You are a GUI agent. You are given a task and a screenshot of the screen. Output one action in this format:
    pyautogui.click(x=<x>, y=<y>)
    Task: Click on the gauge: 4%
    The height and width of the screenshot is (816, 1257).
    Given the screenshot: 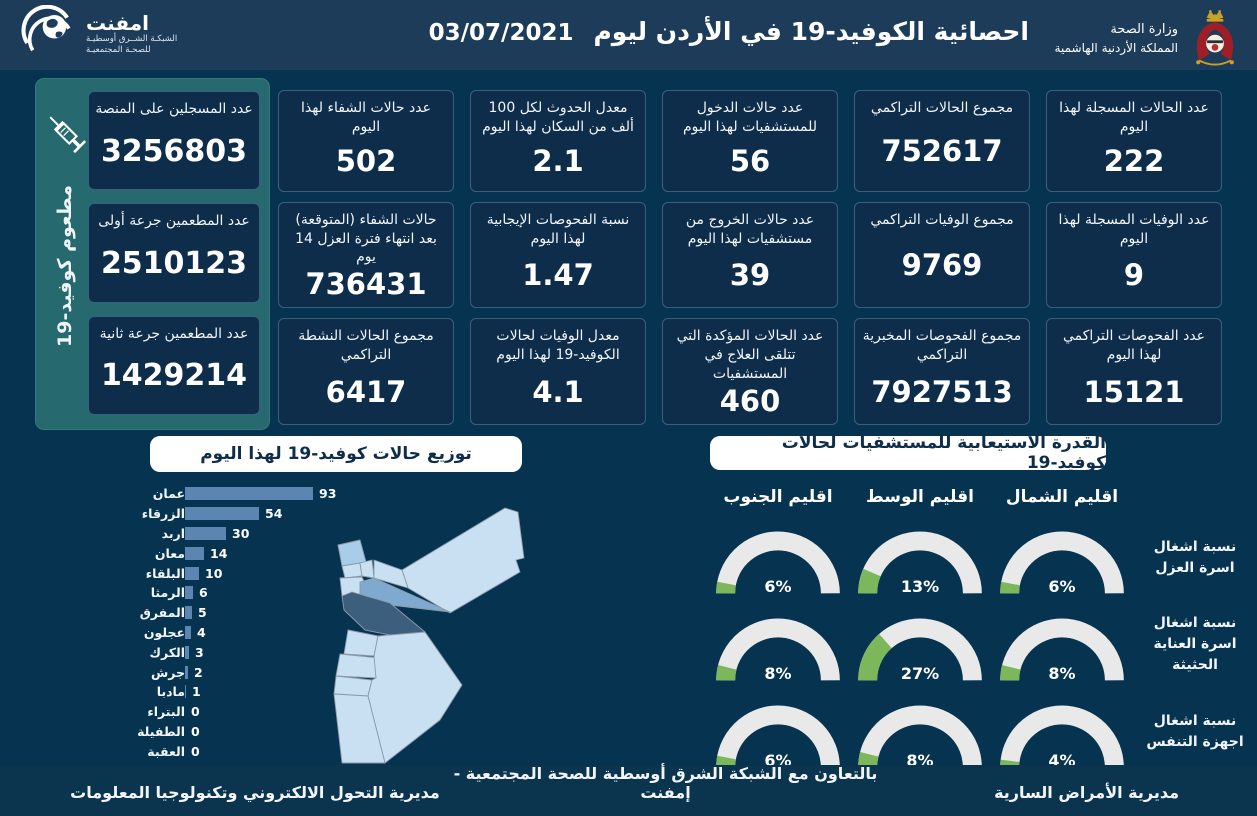 What is the action you would take?
    pyautogui.click(x=1062, y=732)
    